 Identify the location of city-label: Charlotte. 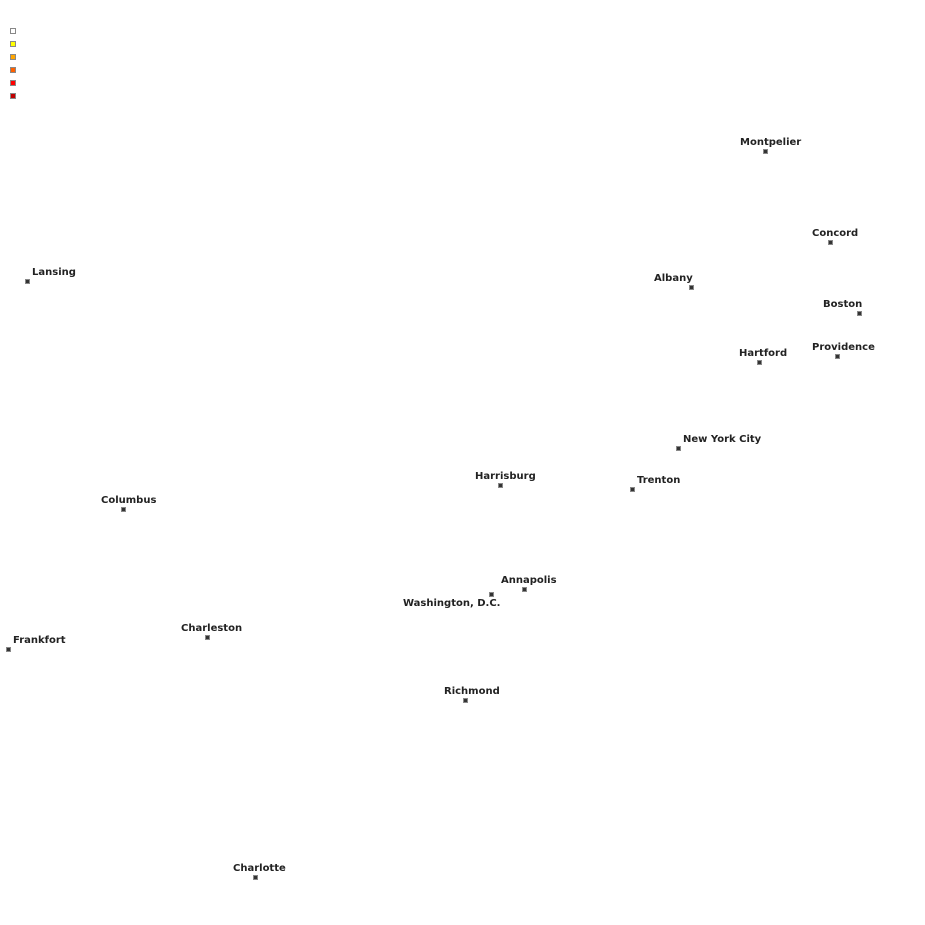
(259, 868).